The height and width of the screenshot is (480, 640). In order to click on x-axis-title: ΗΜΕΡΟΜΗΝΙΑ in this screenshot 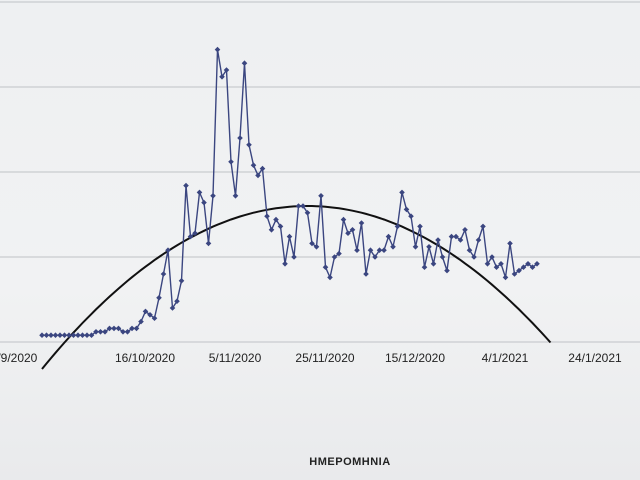, I will do `click(349, 462)`.